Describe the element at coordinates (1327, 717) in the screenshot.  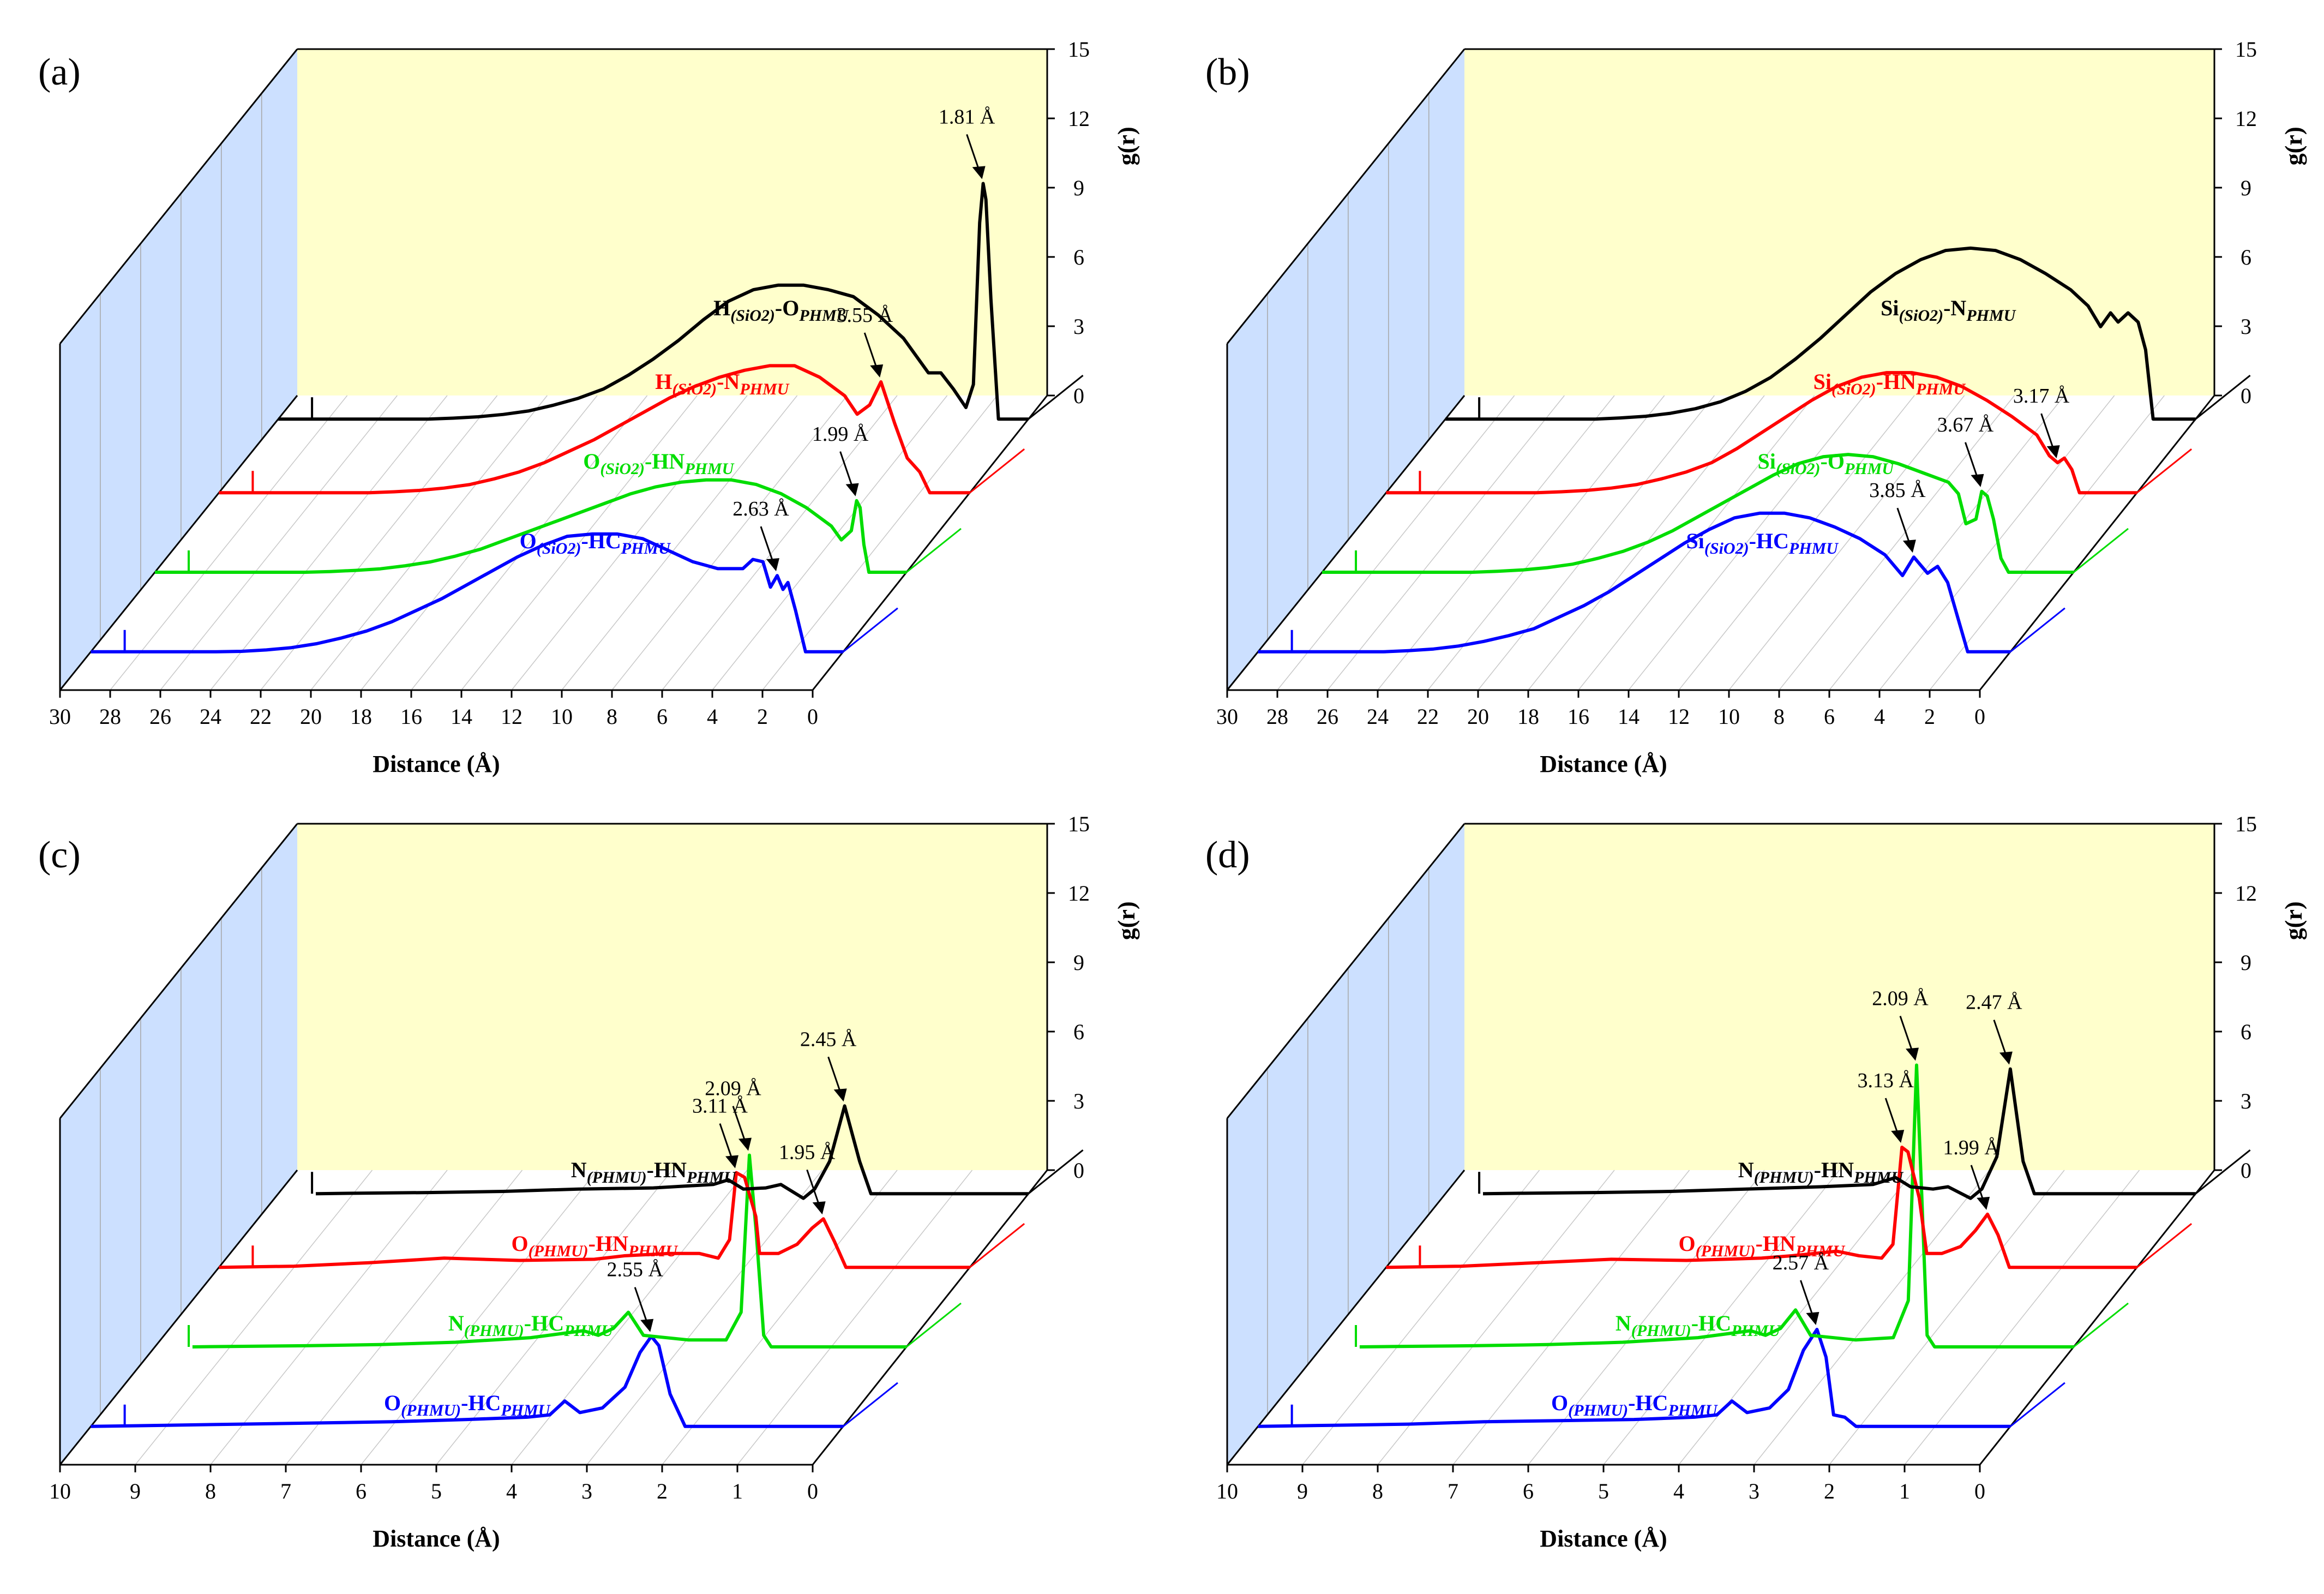
I see `x-tick-label: 26` at that location.